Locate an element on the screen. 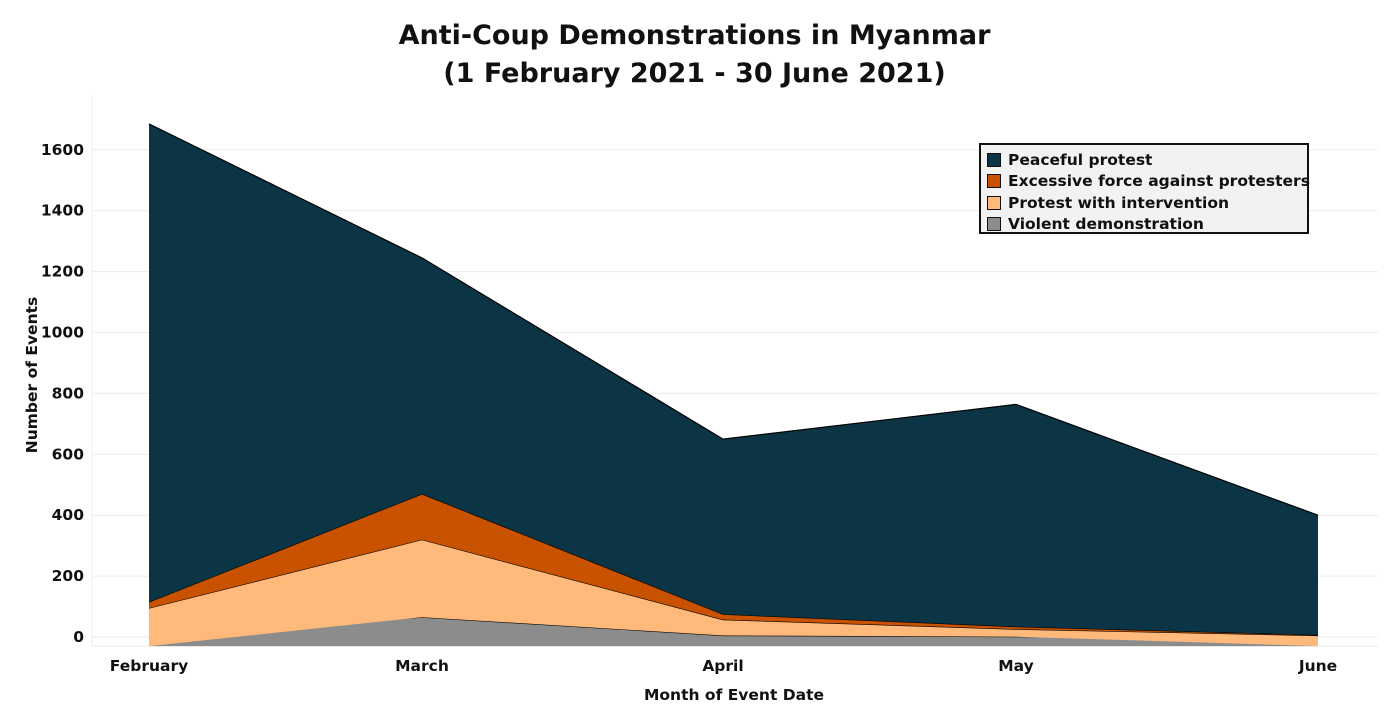 The width and height of the screenshot is (1389, 724). chart-title: Anti-Coup Demonstrations in Myanmar is located at coordinates (694, 35).